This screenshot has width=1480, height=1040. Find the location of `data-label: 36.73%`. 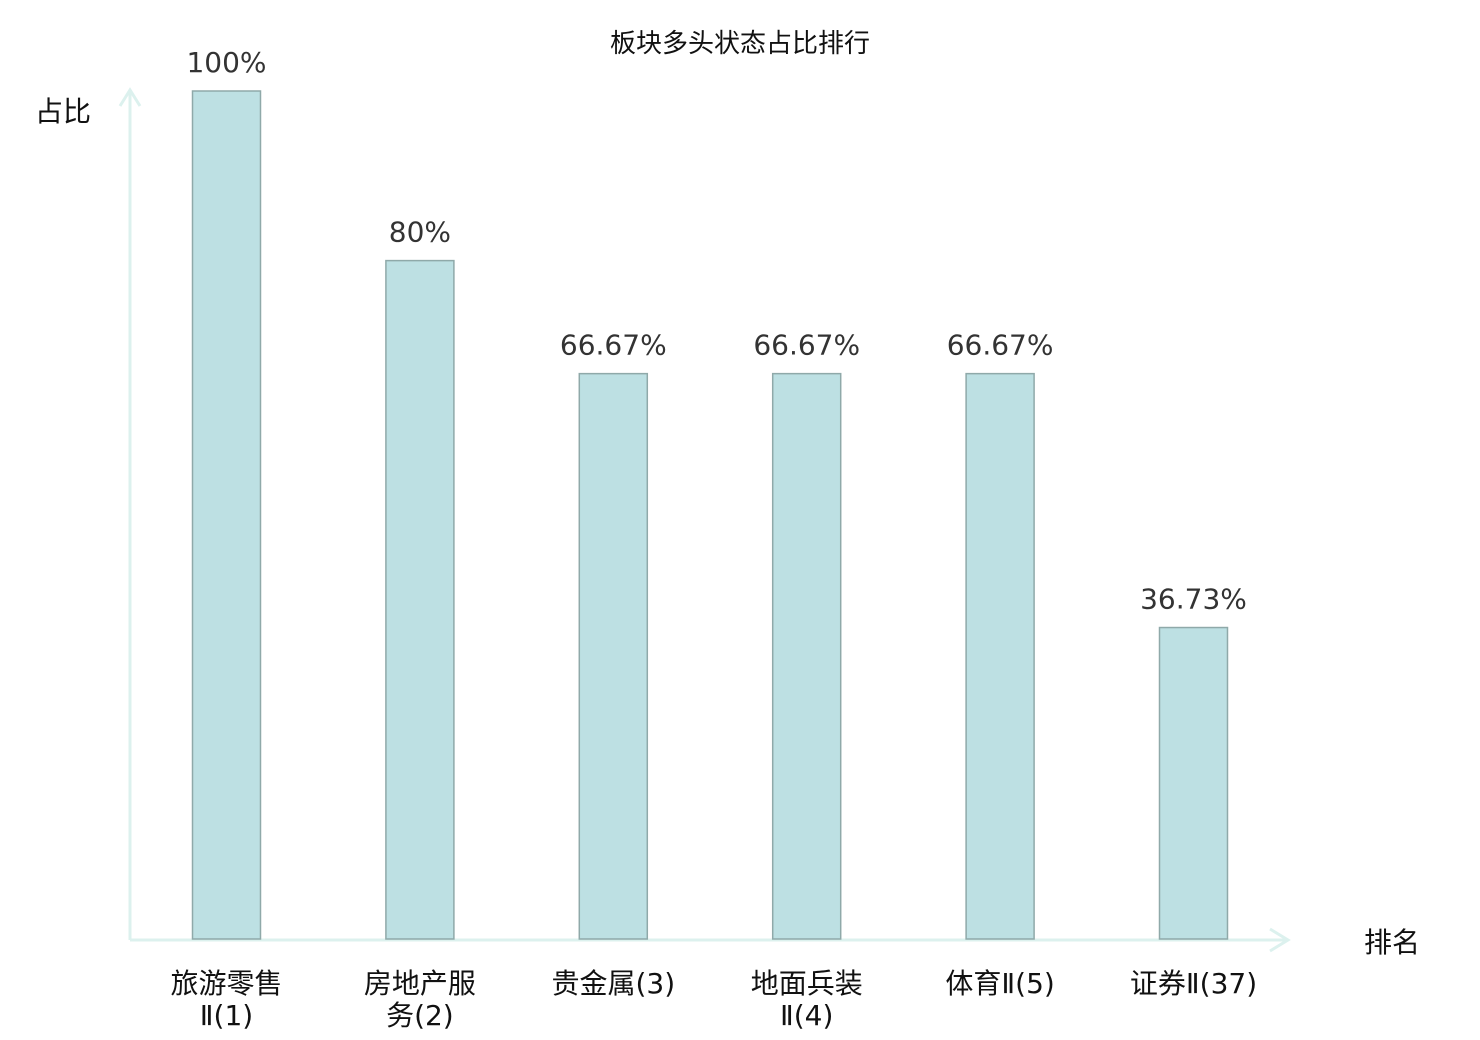

data-label: 36.73% is located at coordinates (1193, 599).